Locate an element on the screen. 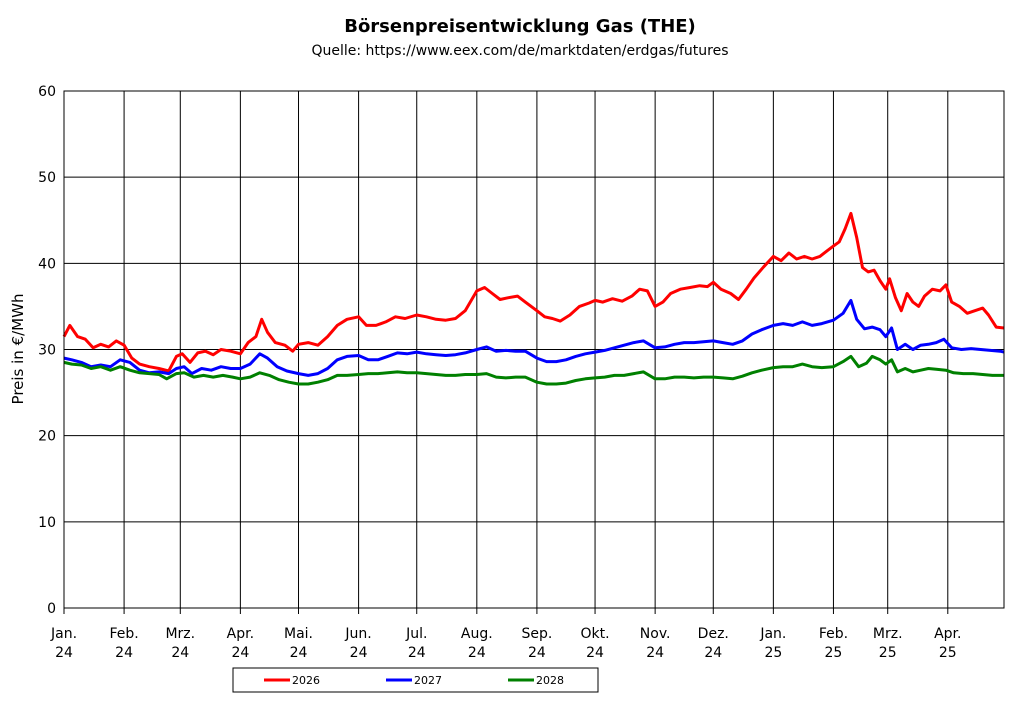 The image size is (1023, 705). x-tick-month: Nov. is located at coordinates (655, 634).